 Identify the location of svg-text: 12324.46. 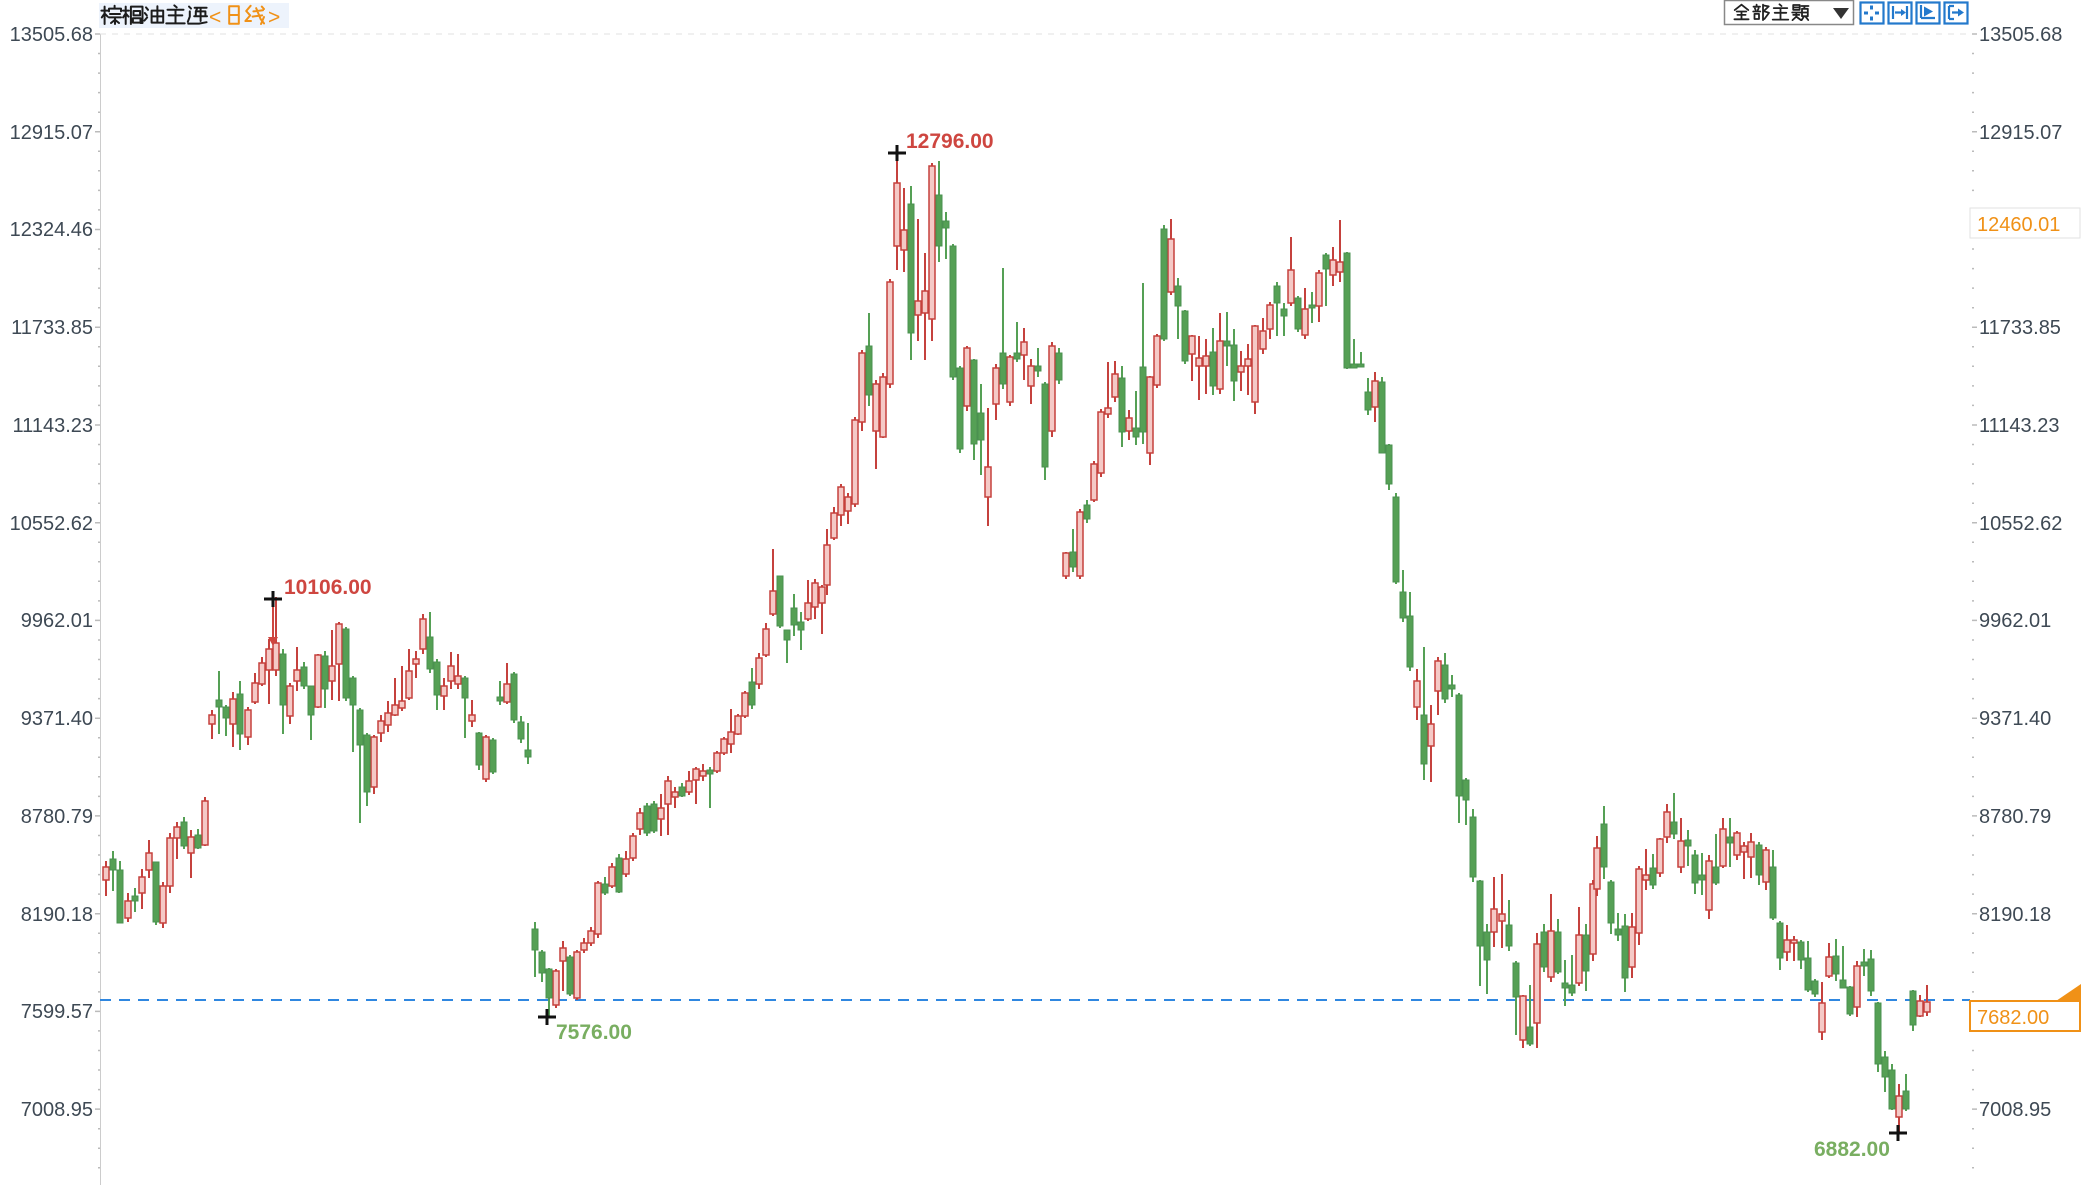
(51, 230).